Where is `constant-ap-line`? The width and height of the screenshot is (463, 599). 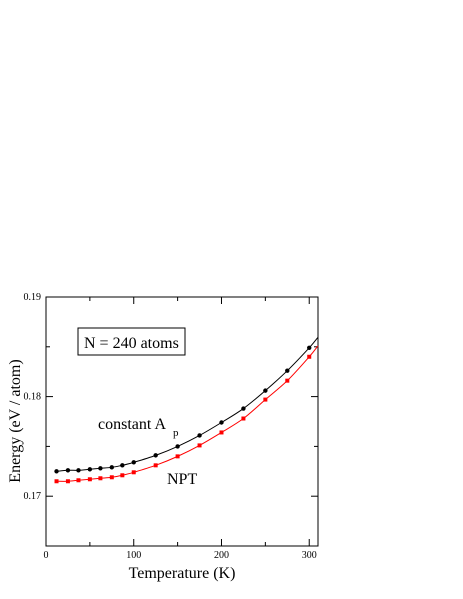 constant-ap-line is located at coordinates (187, 404).